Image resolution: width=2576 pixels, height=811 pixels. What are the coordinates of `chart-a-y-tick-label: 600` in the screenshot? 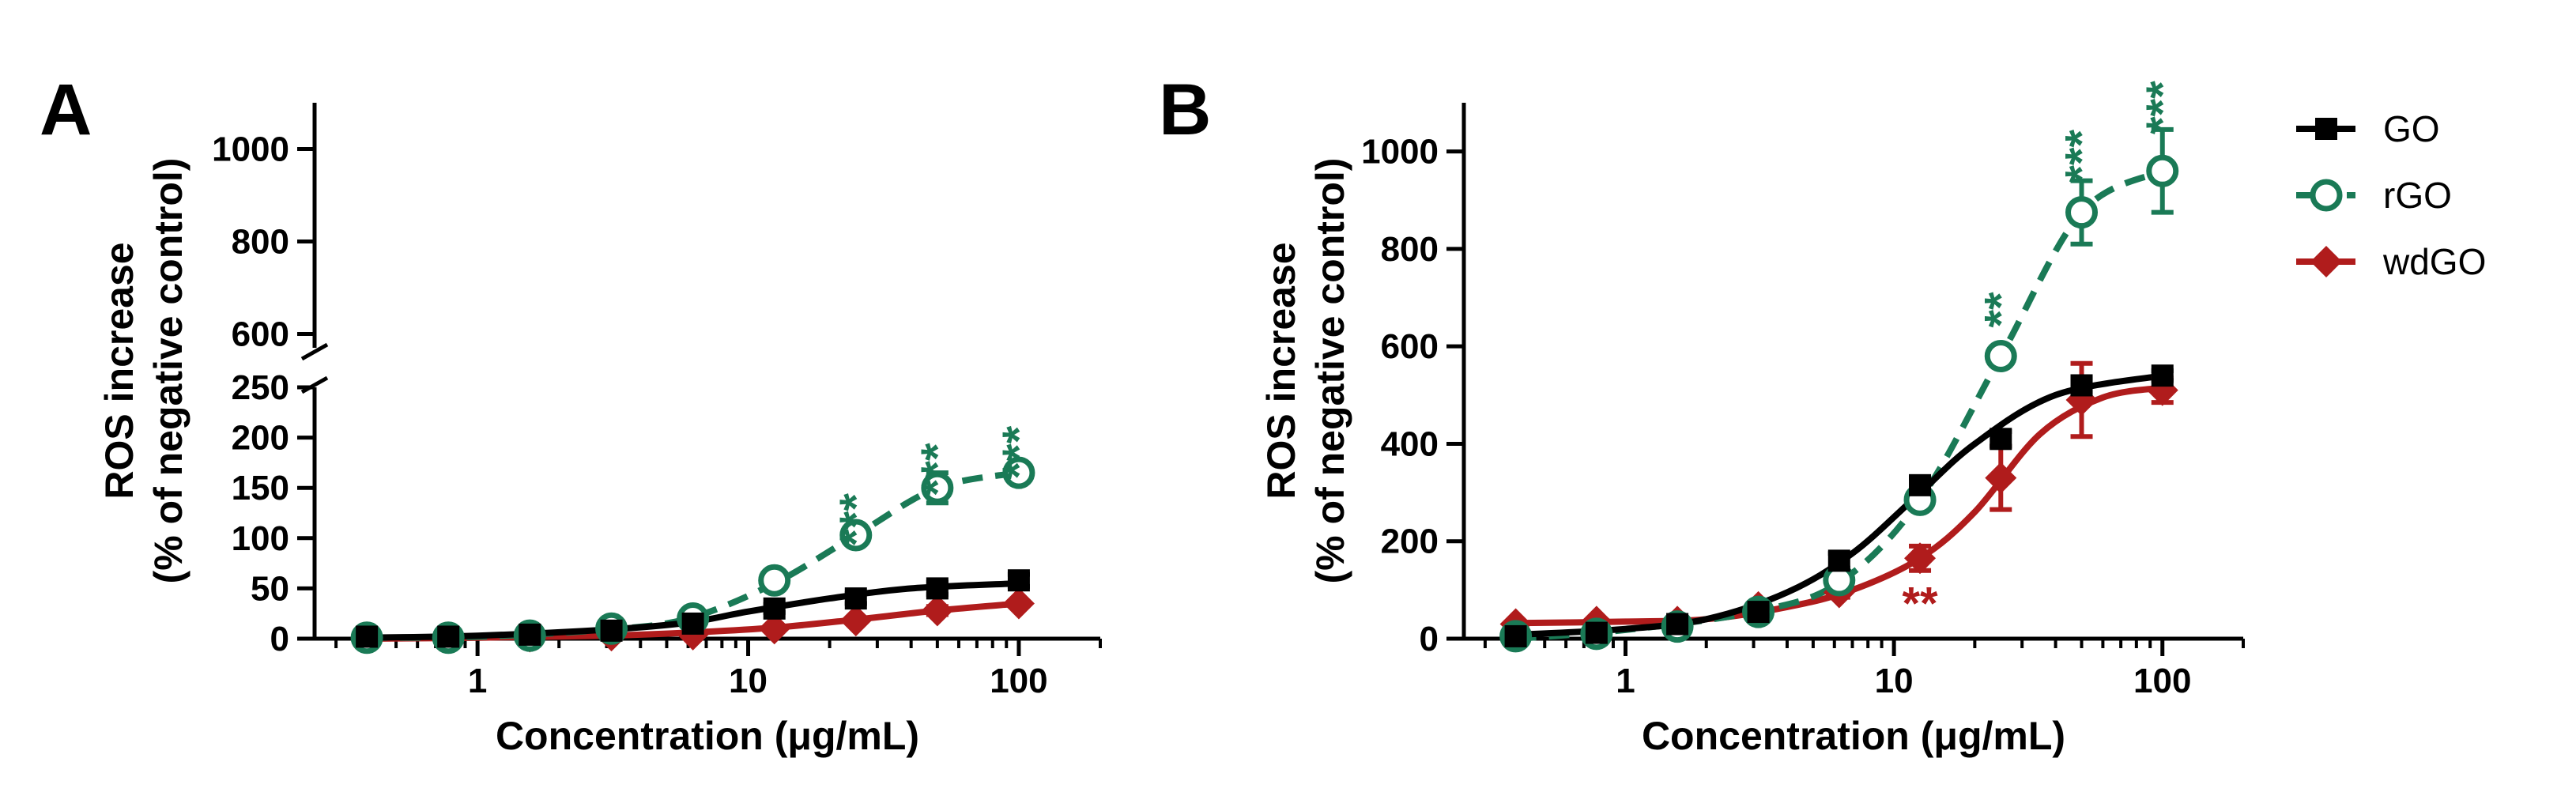 It's located at (260, 334).